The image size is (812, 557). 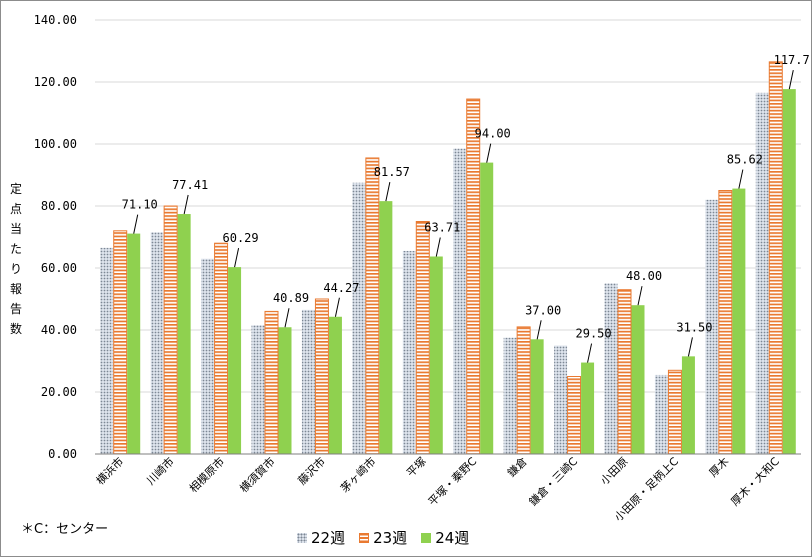 What do you see at coordinates (140, 205) in the screenshot?
I see `data-label: 71.10` at bounding box center [140, 205].